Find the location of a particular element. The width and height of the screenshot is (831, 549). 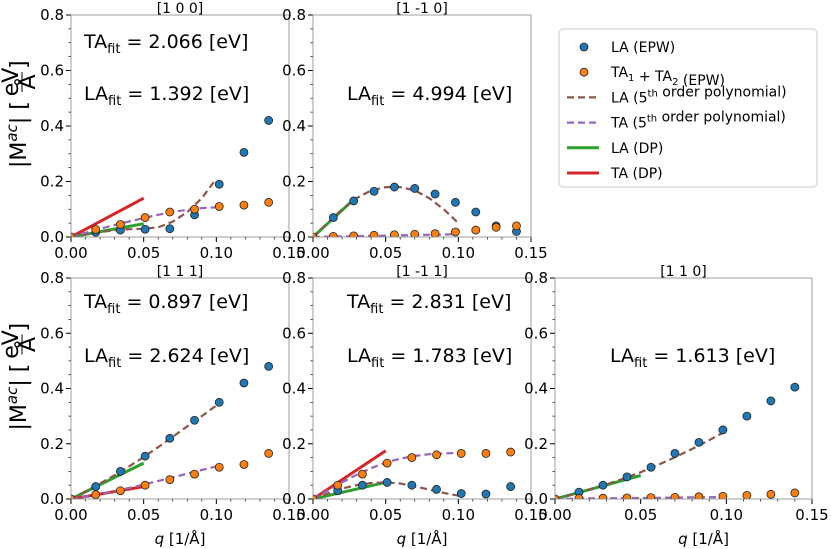

y-axis-label: |Mac| [eVÅ] is located at coordinates (20, 114).